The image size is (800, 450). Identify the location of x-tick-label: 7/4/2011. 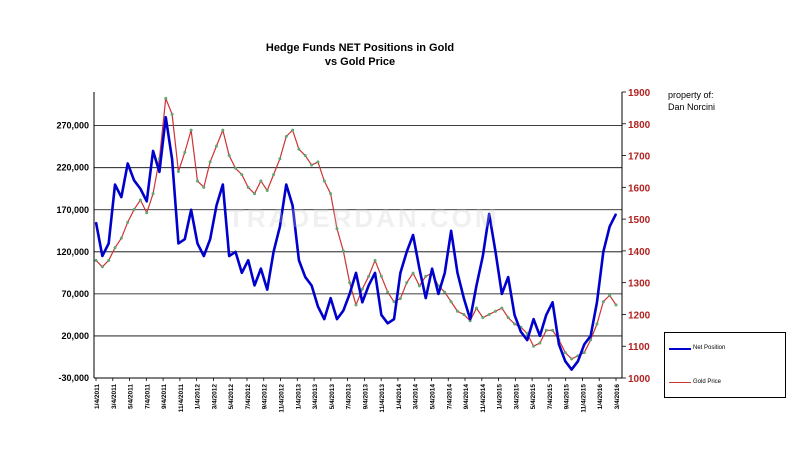
(147, 396).